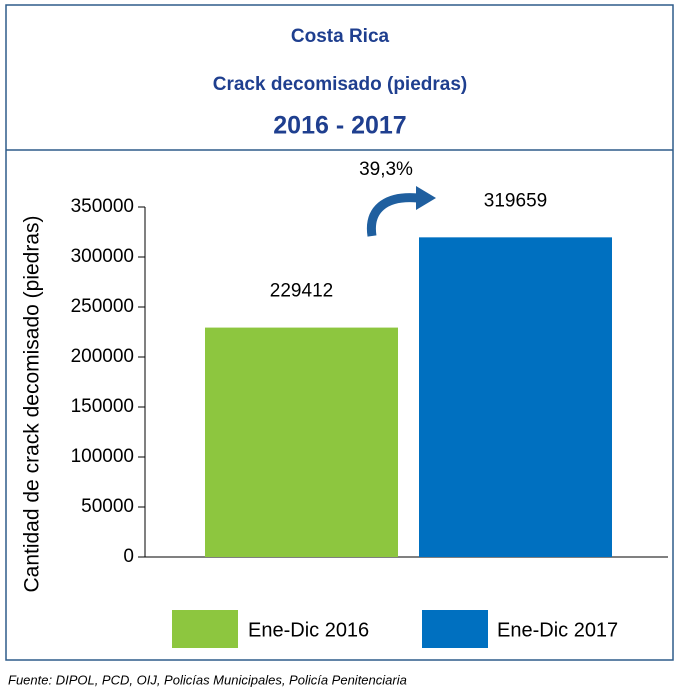 The height and width of the screenshot is (694, 679). I want to click on y-tick-label: 0, so click(128, 556).